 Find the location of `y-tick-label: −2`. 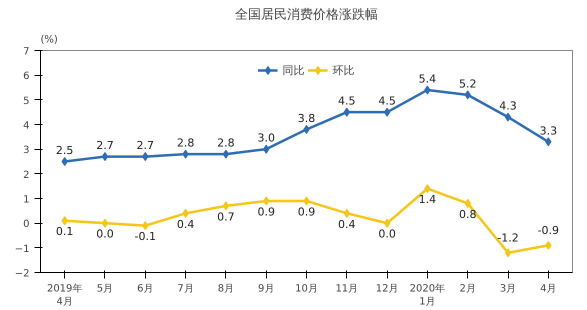

y-tick-label: −2 is located at coordinates (22, 274).